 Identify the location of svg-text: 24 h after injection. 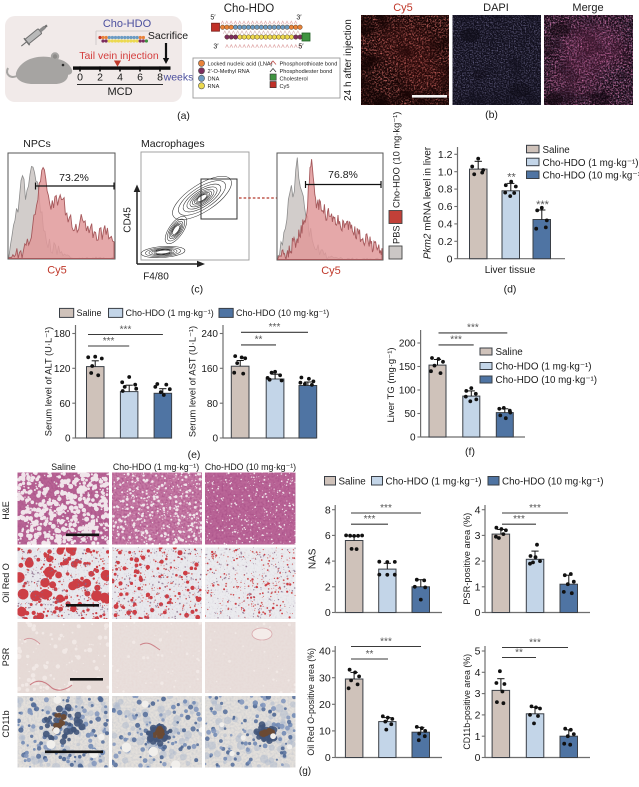
(348, 60).